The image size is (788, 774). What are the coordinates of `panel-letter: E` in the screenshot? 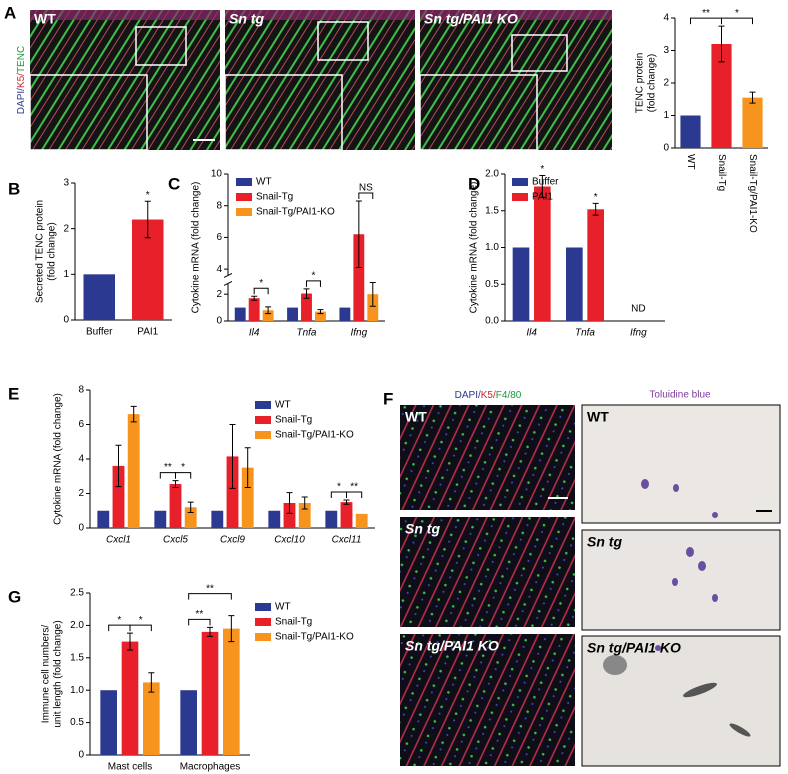 It's located at (13, 393).